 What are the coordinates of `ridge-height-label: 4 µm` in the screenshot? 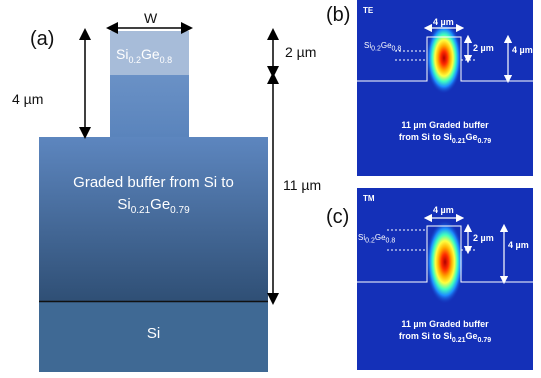 It's located at (28, 99).